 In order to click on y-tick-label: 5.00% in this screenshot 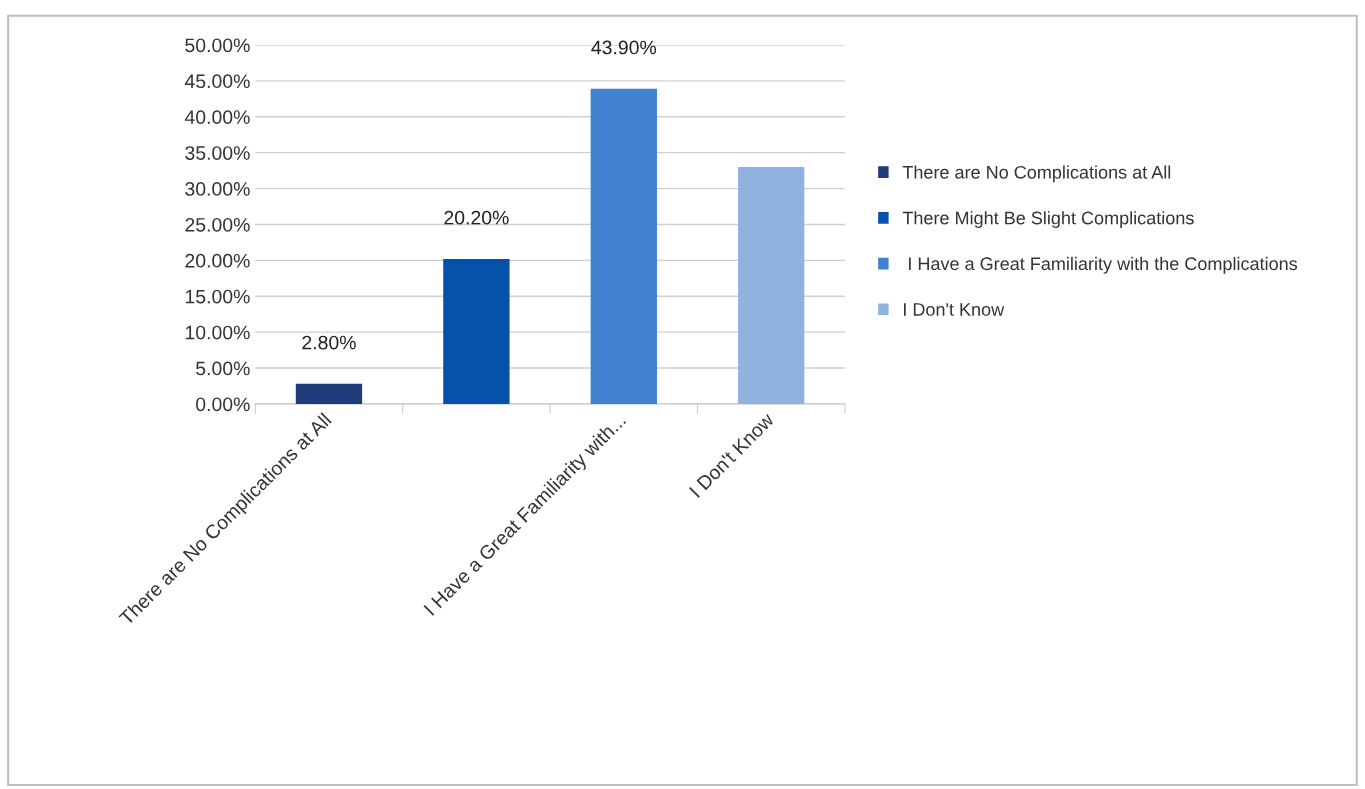, I will do `click(223, 368)`.